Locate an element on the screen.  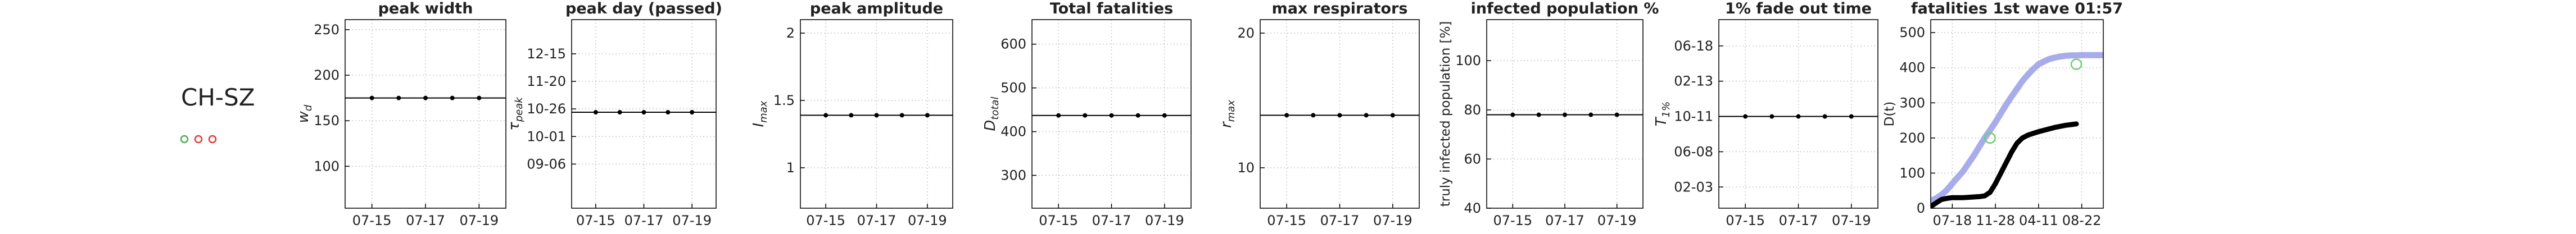
y-axis-label-sub: d is located at coordinates (308, 107).